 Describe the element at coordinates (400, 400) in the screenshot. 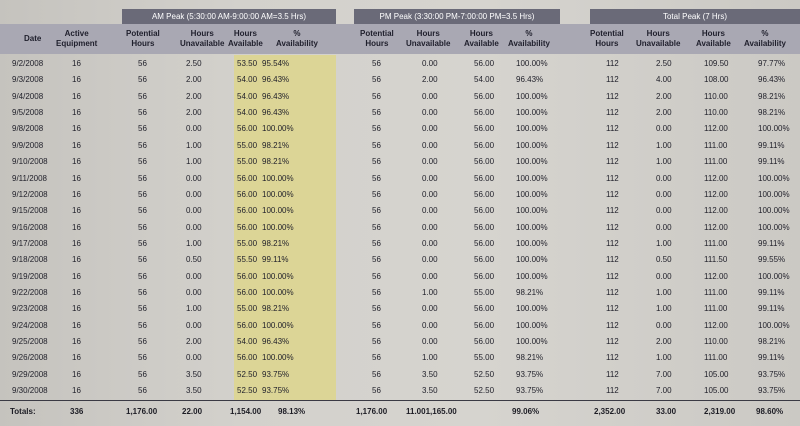

I see `totals-divider` at that location.